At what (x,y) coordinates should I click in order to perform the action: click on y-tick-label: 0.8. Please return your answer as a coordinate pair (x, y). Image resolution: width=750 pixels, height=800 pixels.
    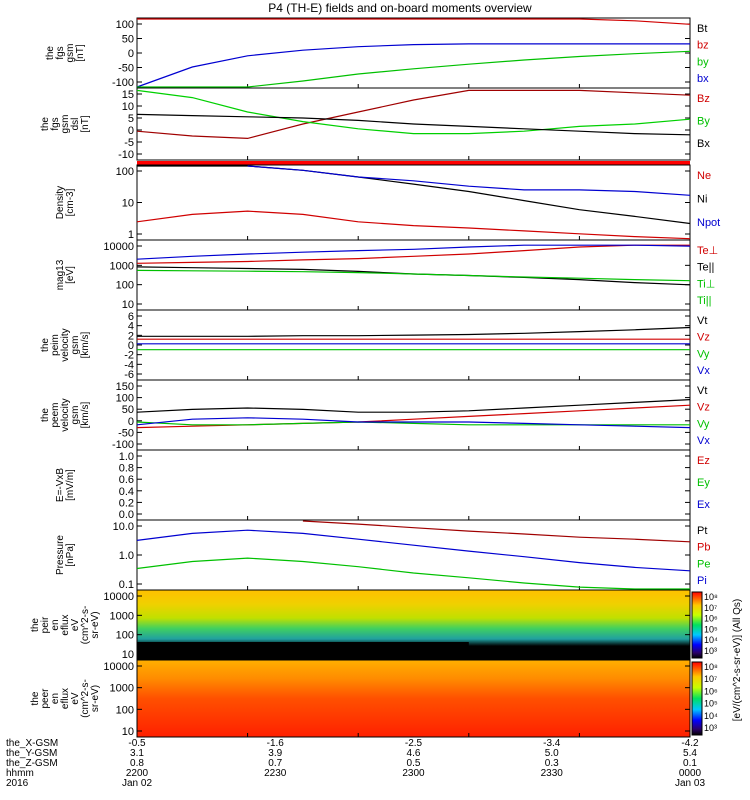
    Looking at the image, I should click on (126, 469).